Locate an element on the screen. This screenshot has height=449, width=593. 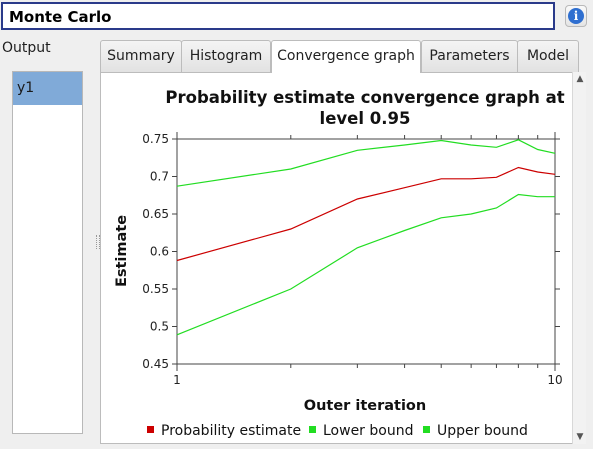
panel-scrollbar: ▲ ▼ is located at coordinates (579, 258).